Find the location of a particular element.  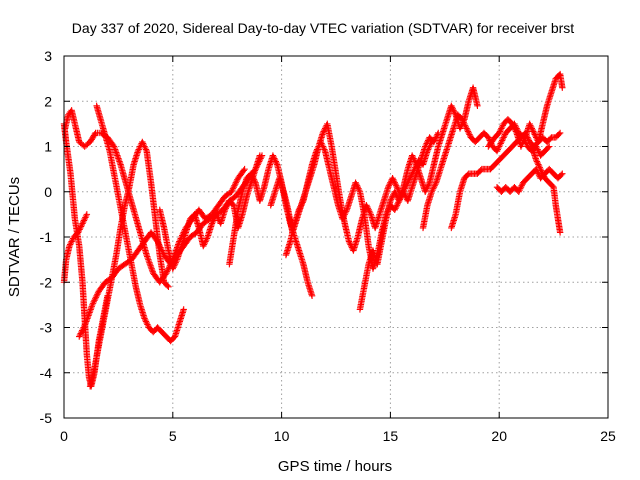

x-tick-label: 5 is located at coordinates (173, 436).